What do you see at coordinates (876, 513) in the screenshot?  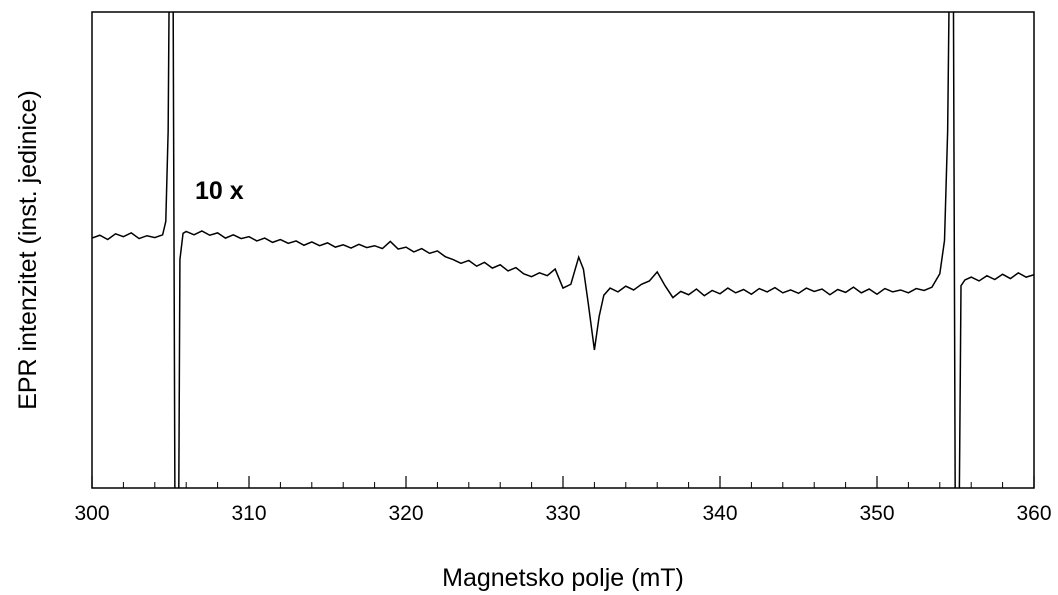 I see `x-tick-label: 350` at bounding box center [876, 513].